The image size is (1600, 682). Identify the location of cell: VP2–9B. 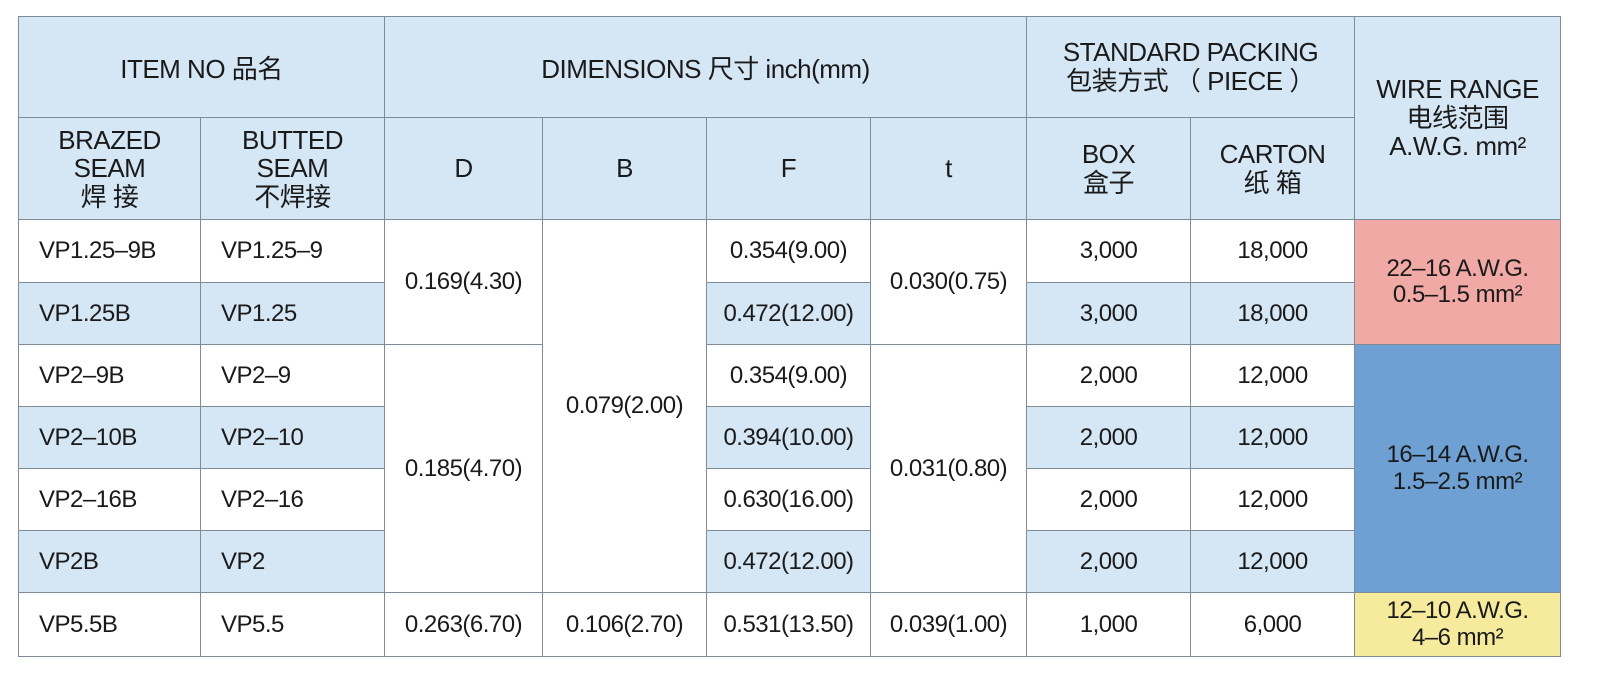
(109, 375).